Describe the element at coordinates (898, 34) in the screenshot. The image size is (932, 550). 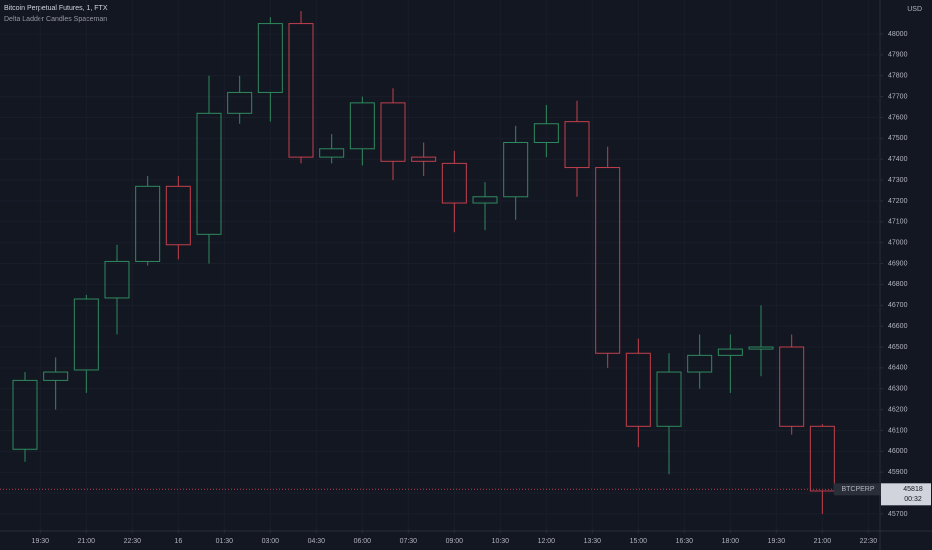
I see `y-tick-label: 48000` at that location.